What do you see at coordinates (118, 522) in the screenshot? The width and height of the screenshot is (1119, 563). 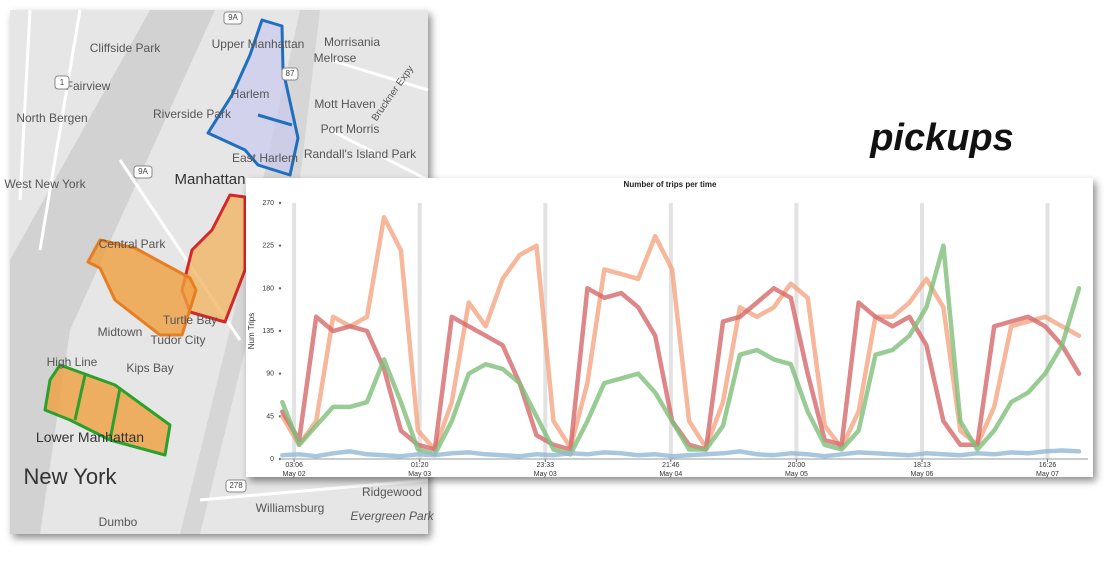 I see `map-label: Dumbo` at bounding box center [118, 522].